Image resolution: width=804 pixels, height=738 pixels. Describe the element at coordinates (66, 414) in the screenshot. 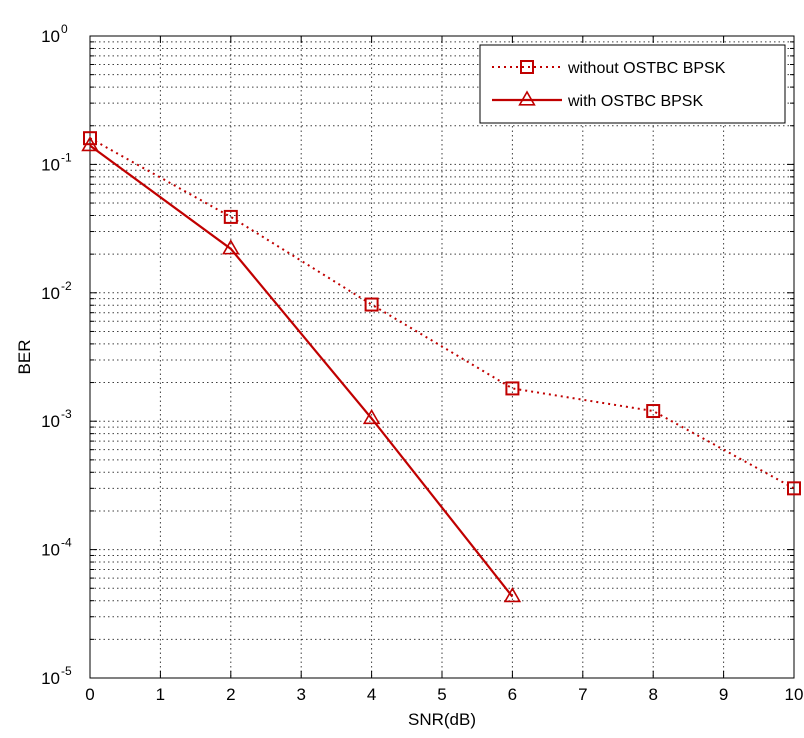

I see `y-tick-exponent: -3` at that location.